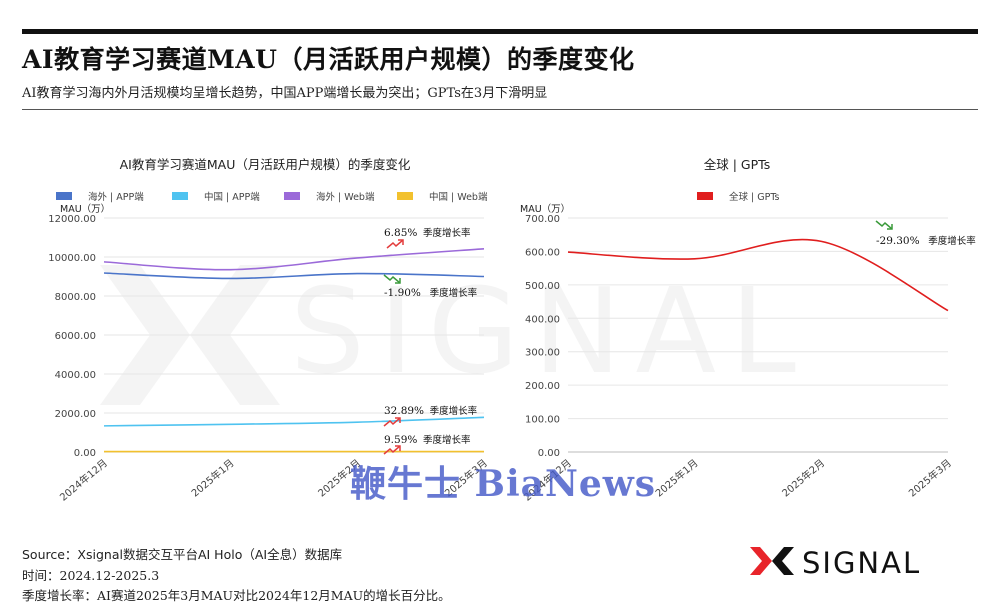 Image resolution: width=1000 pixels, height=604 pixels. Describe the element at coordinates (328, 59) in the screenshot. I see `page-title: AI教育学习赛道MAU（月活跃用户规模）的季度变化` at that location.